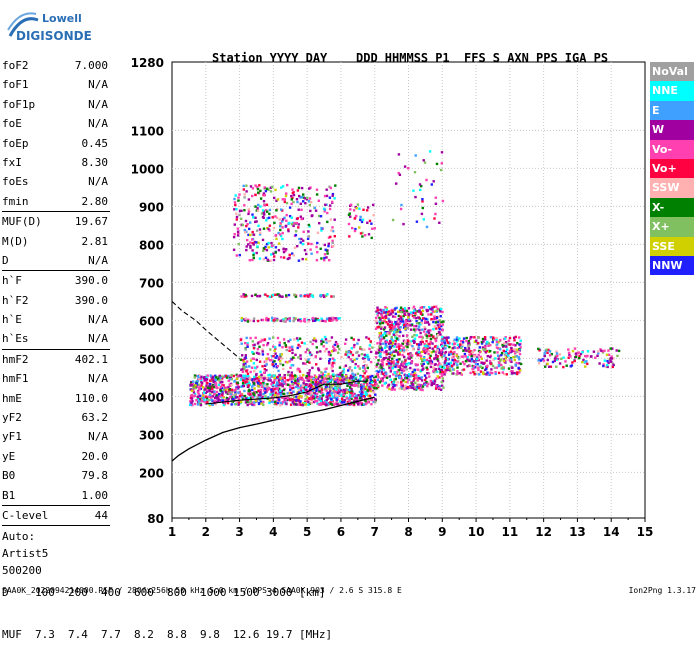  Describe the element at coordinates (15, 379) in the screenshot. I see `param-label: hmF1` at that location.